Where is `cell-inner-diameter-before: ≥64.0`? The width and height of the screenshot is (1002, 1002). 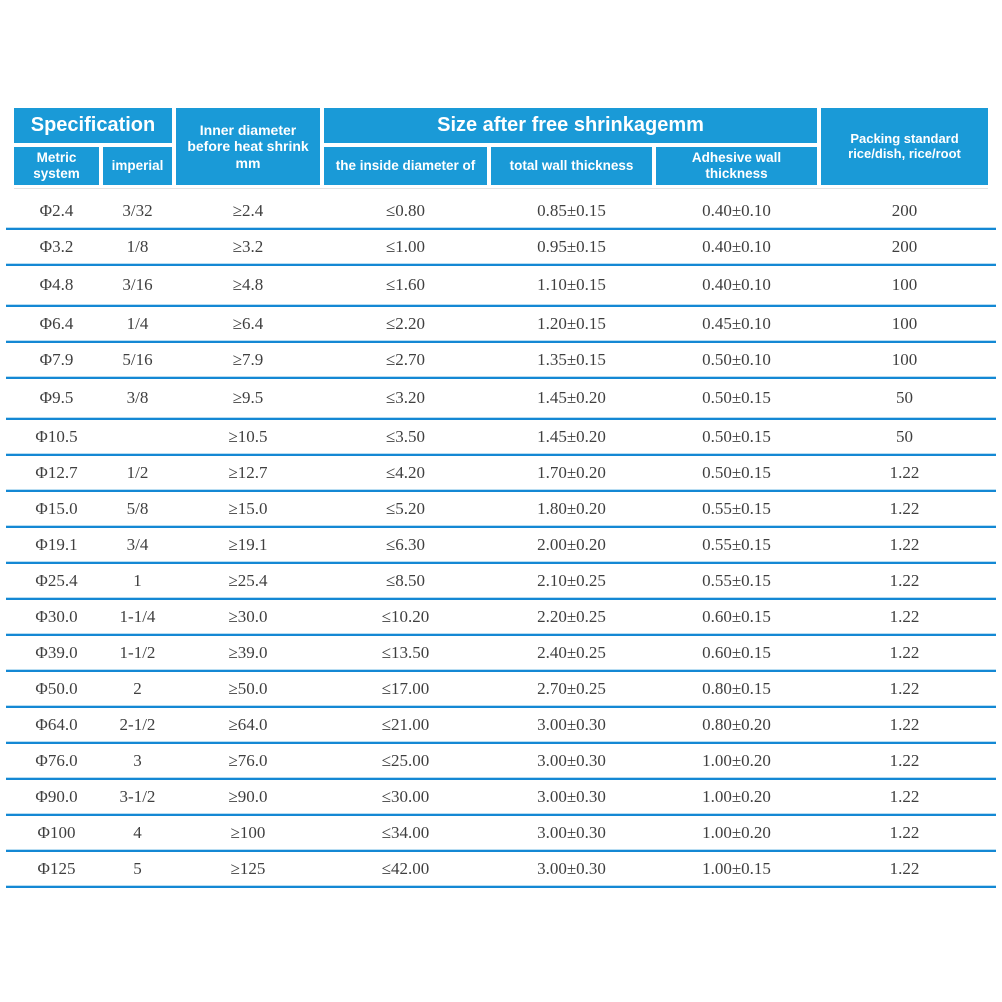
cell-inner-diameter-before: ≥64.0 is located at coordinates (248, 724).